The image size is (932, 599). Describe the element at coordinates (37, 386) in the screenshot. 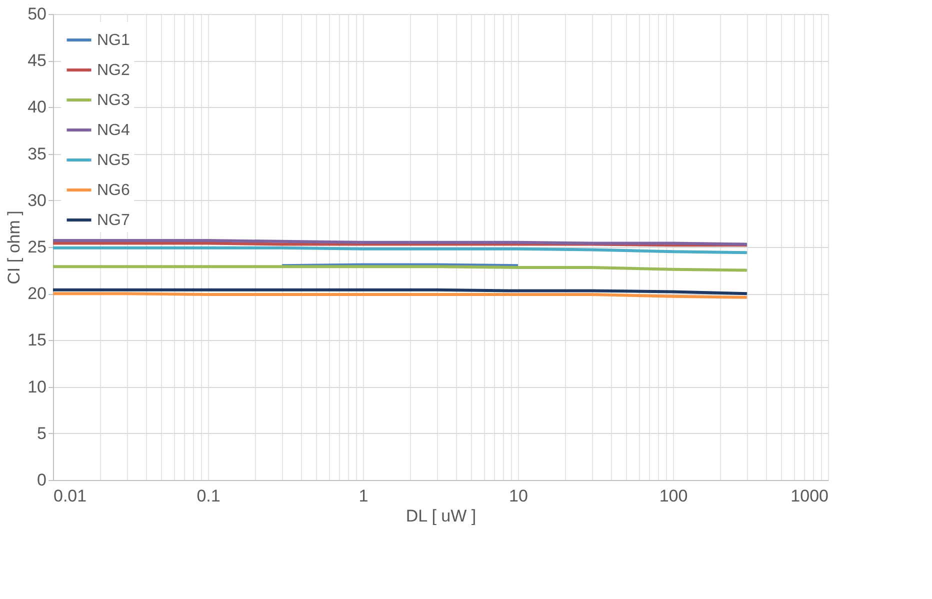

I see `y-tick-label: 10` at that location.